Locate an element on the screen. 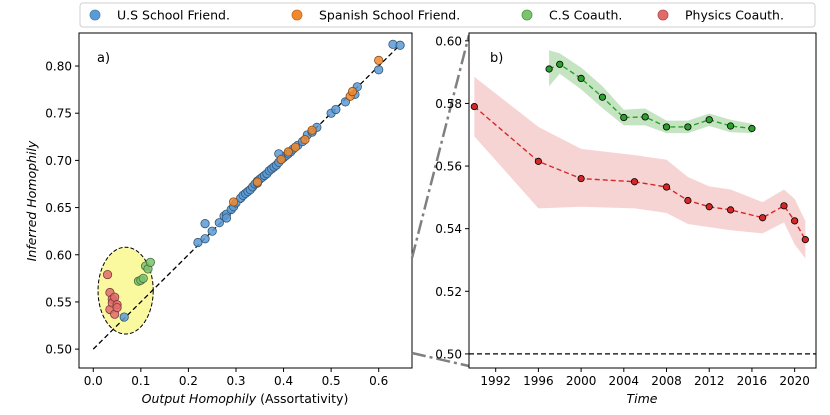  x-tick-label: 0.5 is located at coordinates (331, 381).